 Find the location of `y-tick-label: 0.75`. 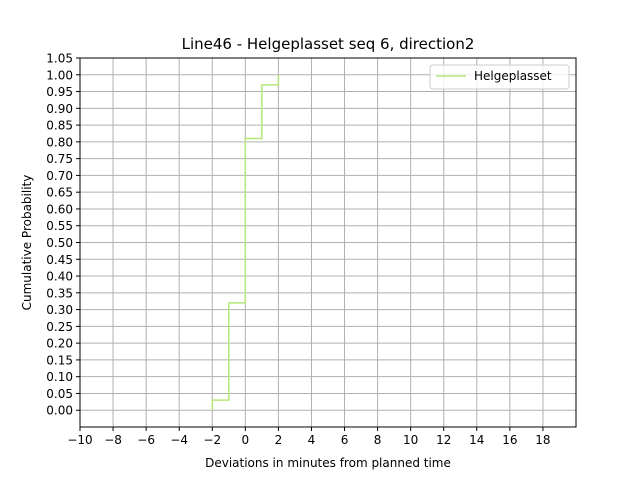

y-tick-label: 0.75 is located at coordinates (59, 159).